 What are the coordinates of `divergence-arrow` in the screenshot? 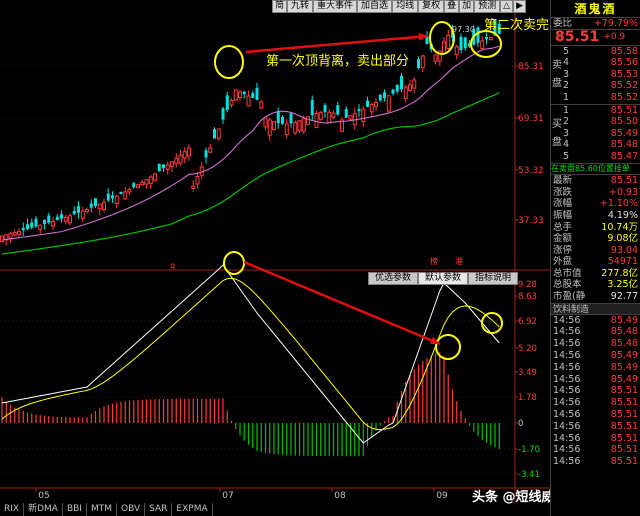 It's located at (342, 303).